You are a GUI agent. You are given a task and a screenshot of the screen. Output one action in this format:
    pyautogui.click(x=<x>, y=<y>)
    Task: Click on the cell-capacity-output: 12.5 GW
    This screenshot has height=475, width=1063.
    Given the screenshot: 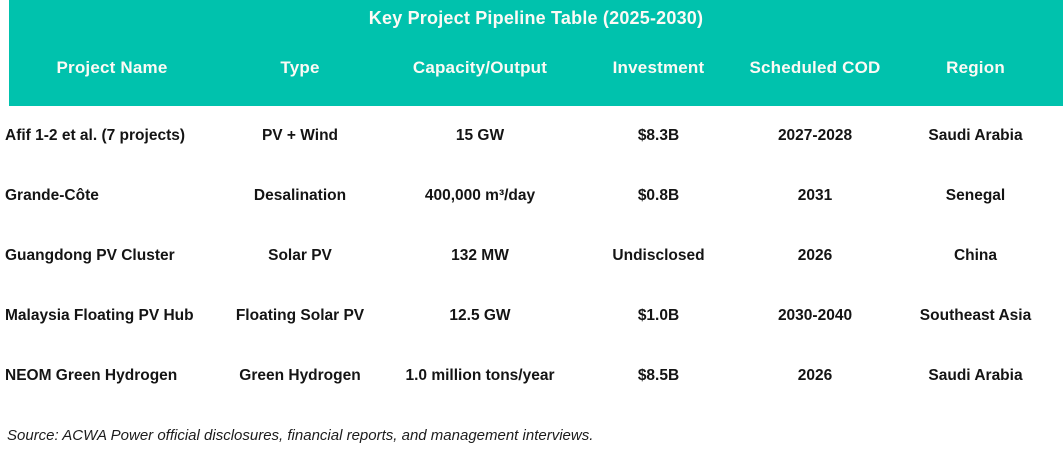 What is the action you would take?
    pyautogui.click(x=480, y=315)
    